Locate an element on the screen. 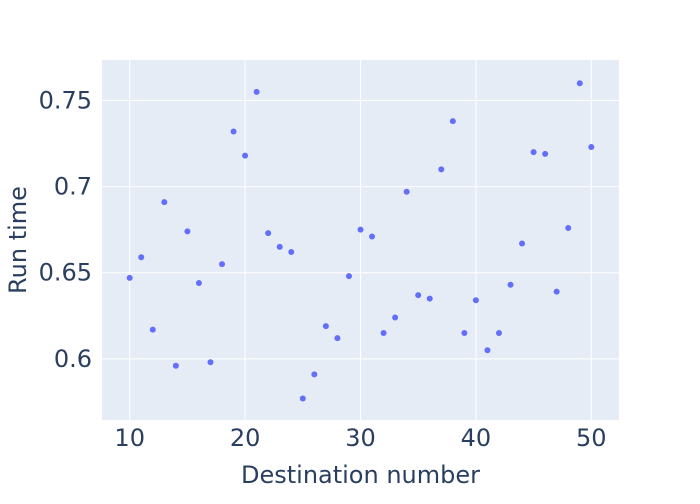 The image size is (700, 504). x-axis-label: Destination number is located at coordinates (360, 475).